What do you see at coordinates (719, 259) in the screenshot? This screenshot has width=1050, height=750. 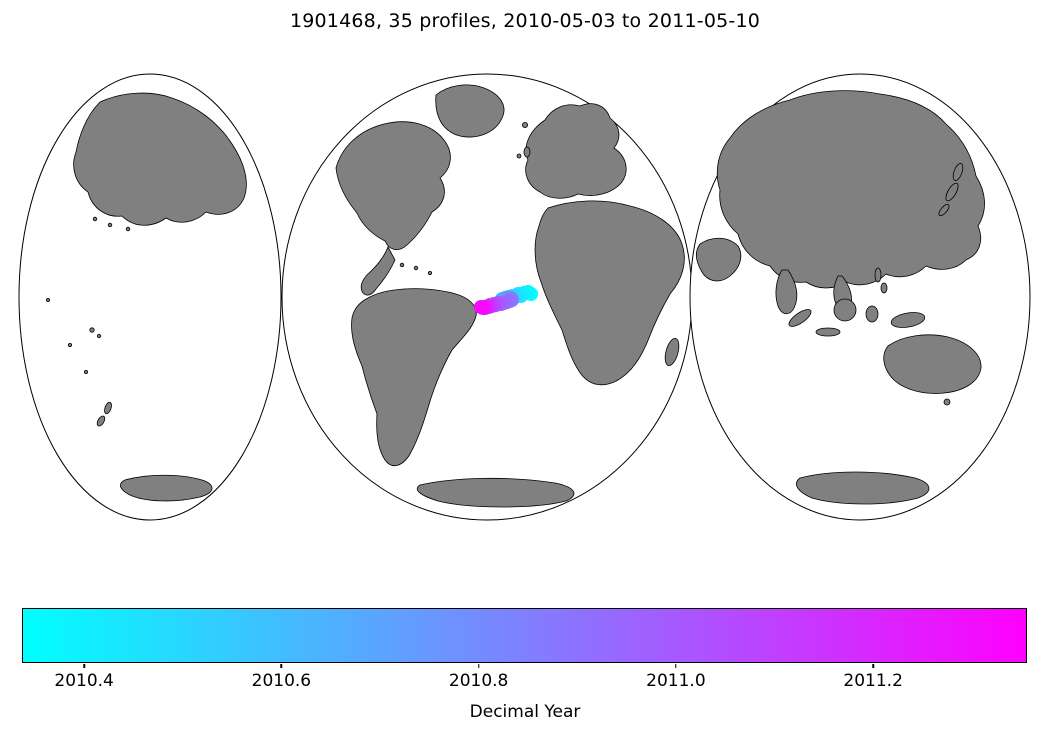 I see `land-arabia` at bounding box center [719, 259].